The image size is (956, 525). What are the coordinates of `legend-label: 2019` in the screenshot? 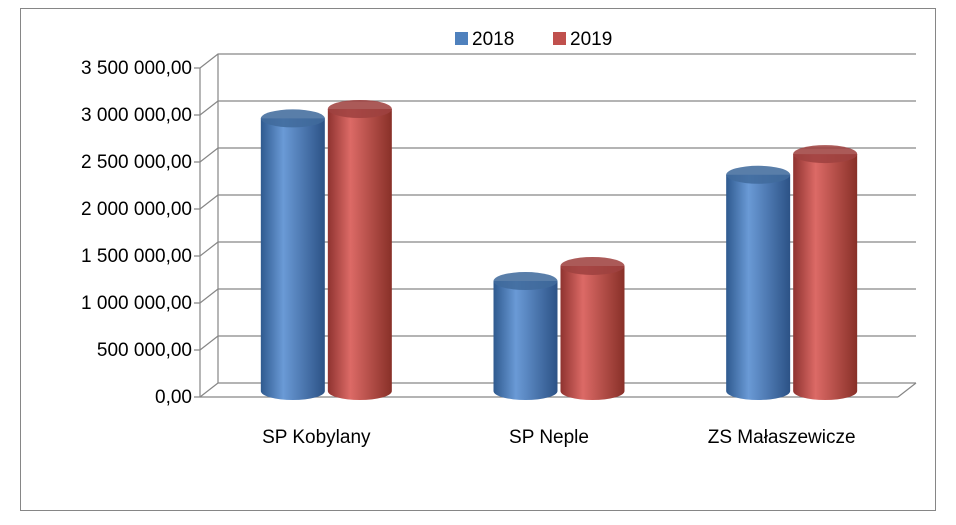 It's located at (591, 39).